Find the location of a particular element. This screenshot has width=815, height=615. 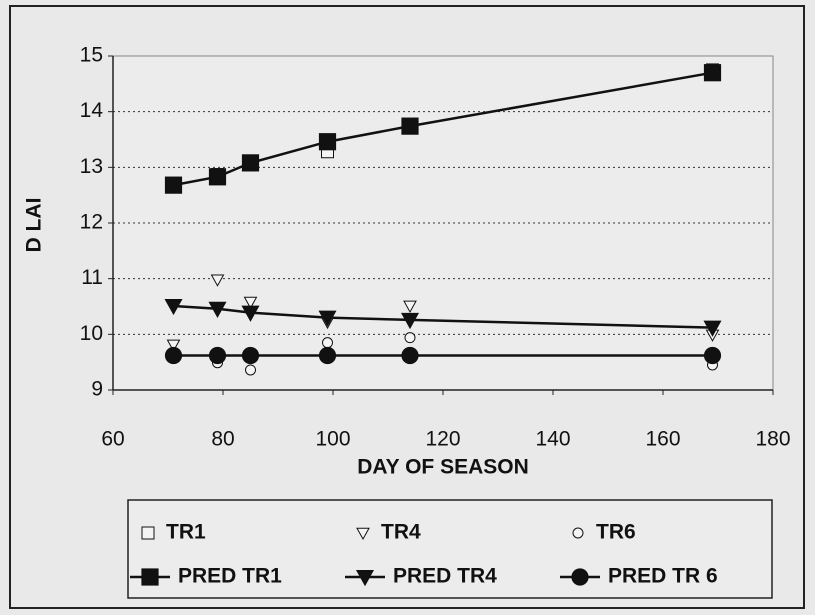

x-tick-label: 100 is located at coordinates (332, 439).